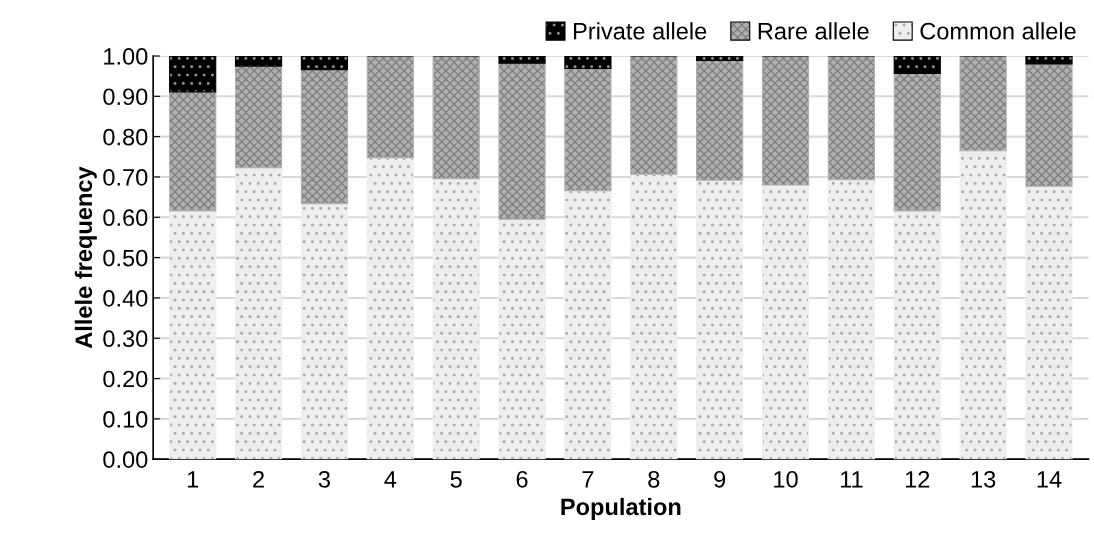  What do you see at coordinates (851, 479) in the screenshot?
I see `x-tick-label: 11` at bounding box center [851, 479].